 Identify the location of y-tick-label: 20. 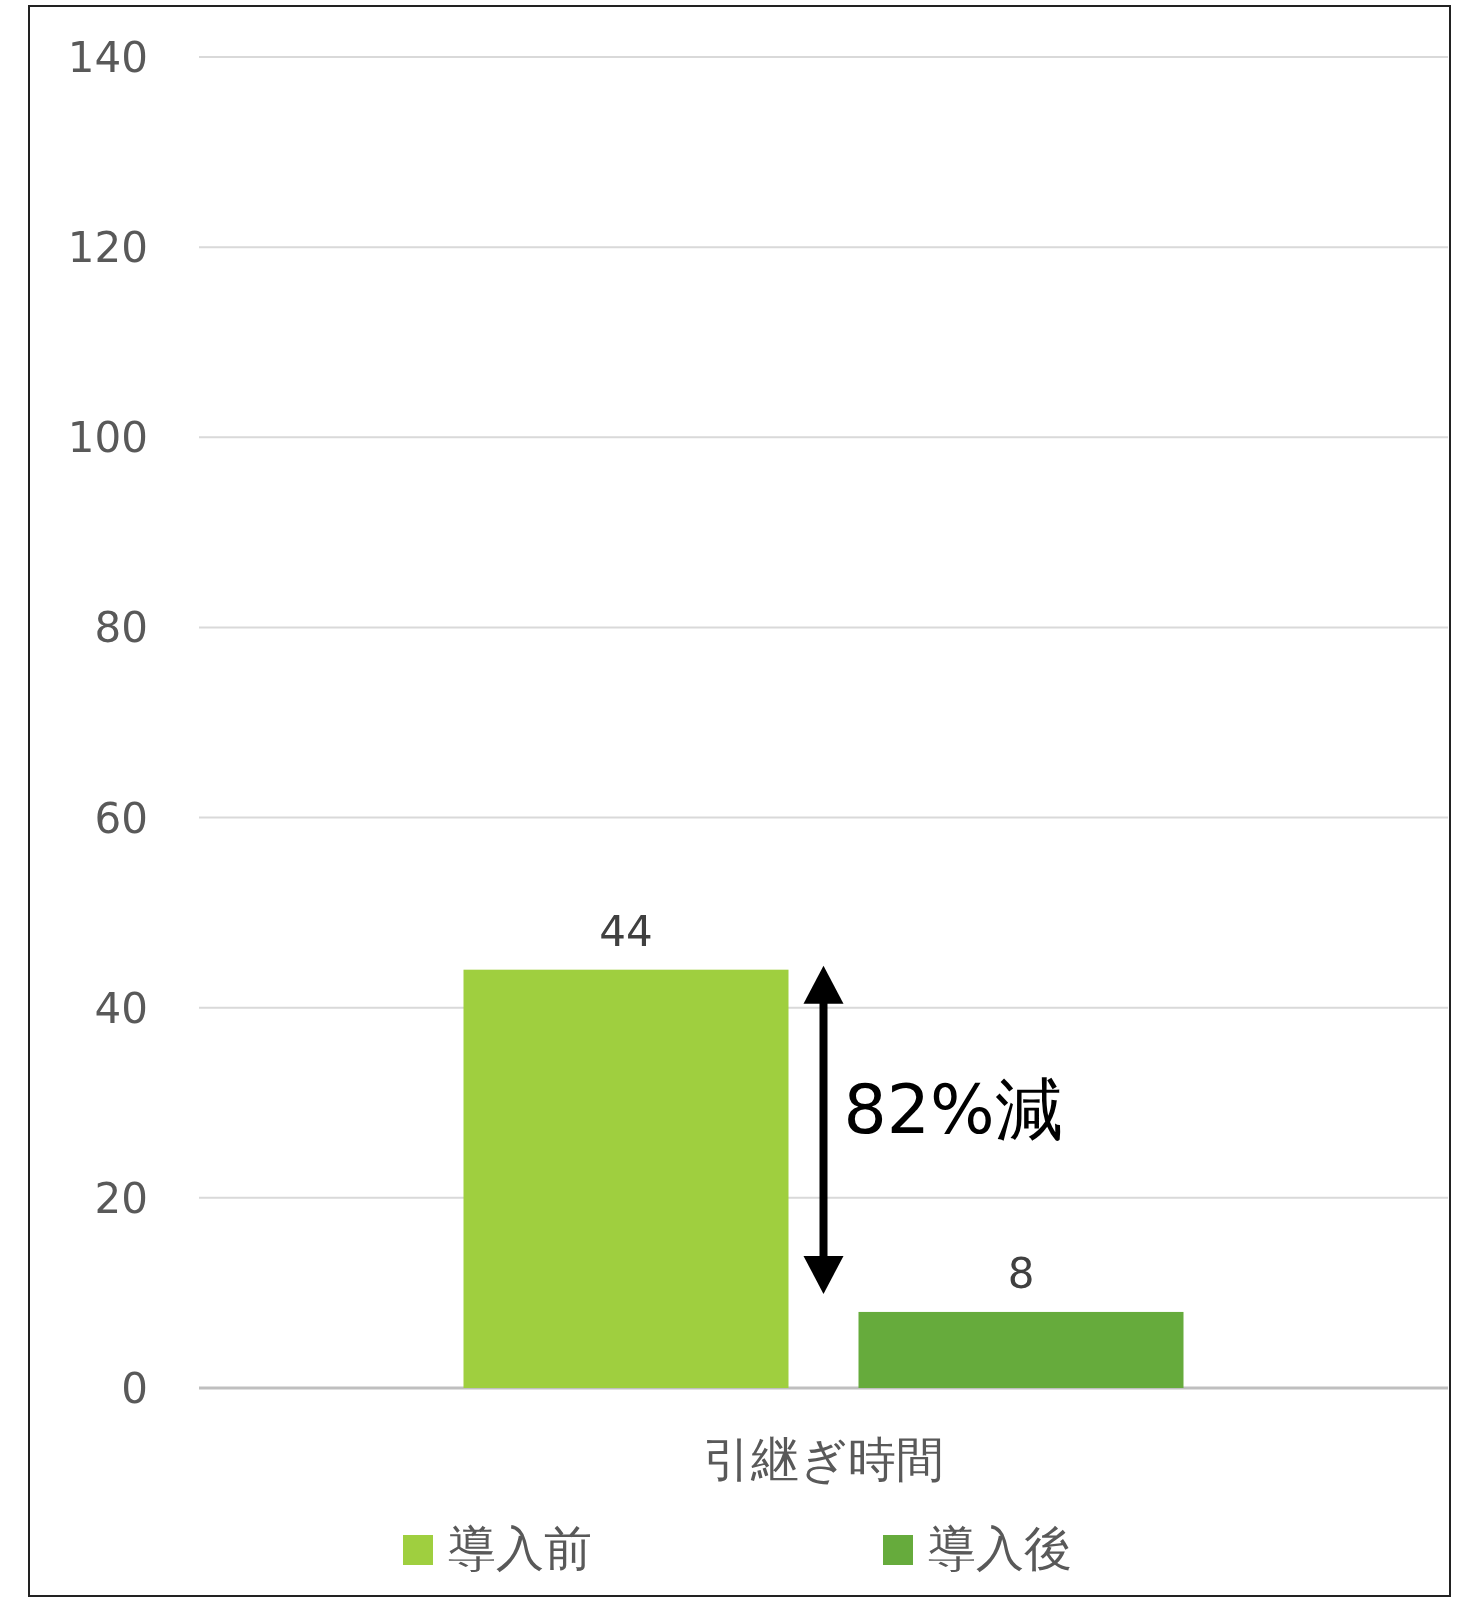
(121, 1198).